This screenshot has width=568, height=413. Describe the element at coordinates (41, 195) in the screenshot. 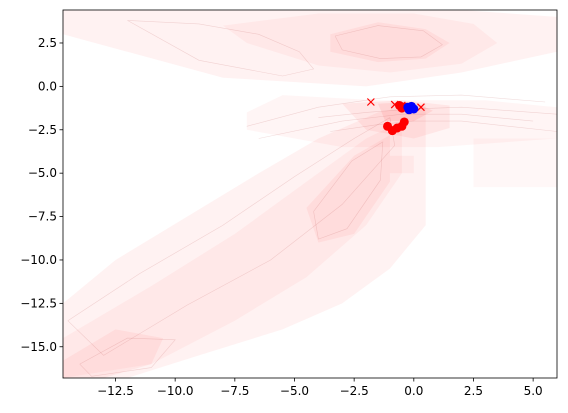

I see `y-axis: 2.5 0.0 −2.5 −5.0 −7.5 −10.0 −12.5 −15.0` at that location.